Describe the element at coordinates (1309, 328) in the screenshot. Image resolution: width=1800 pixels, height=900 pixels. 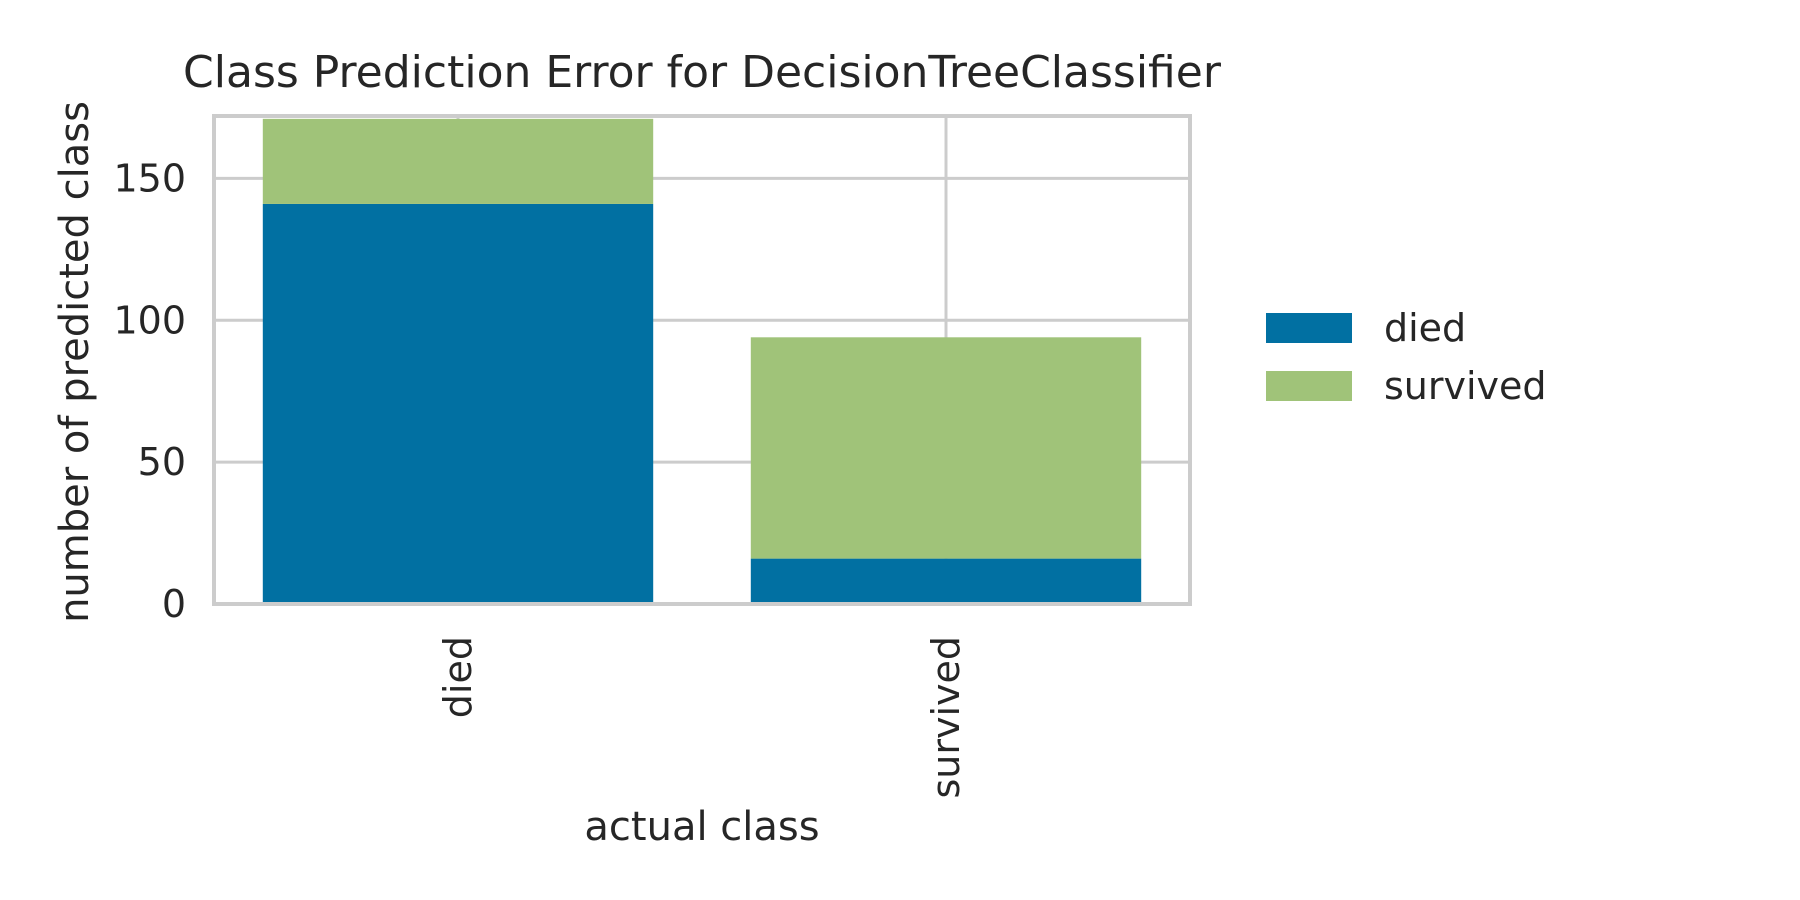
I see `legend-swatch-died` at that location.